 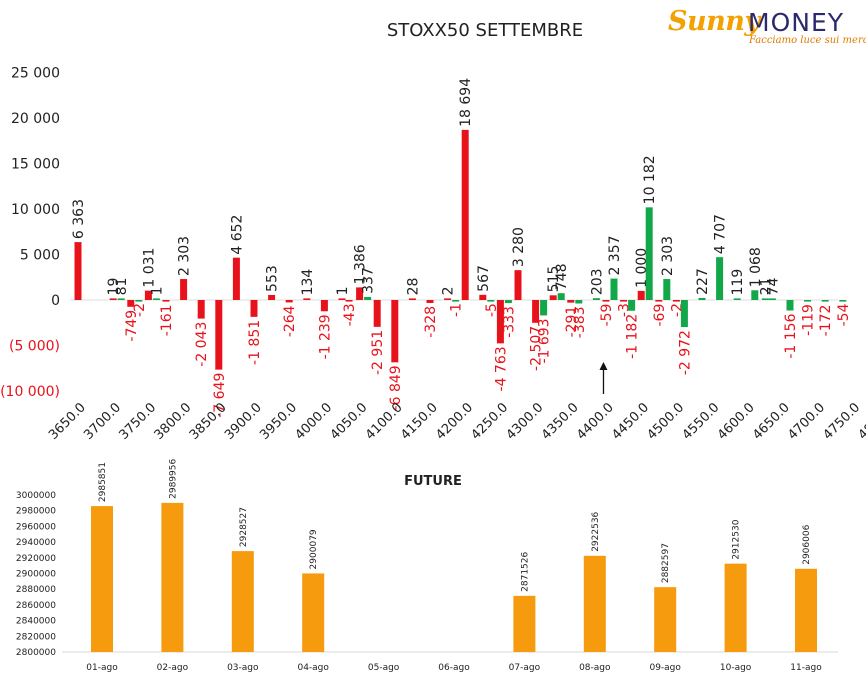 I want to click on data-label: -2 972, so click(x=685, y=352).